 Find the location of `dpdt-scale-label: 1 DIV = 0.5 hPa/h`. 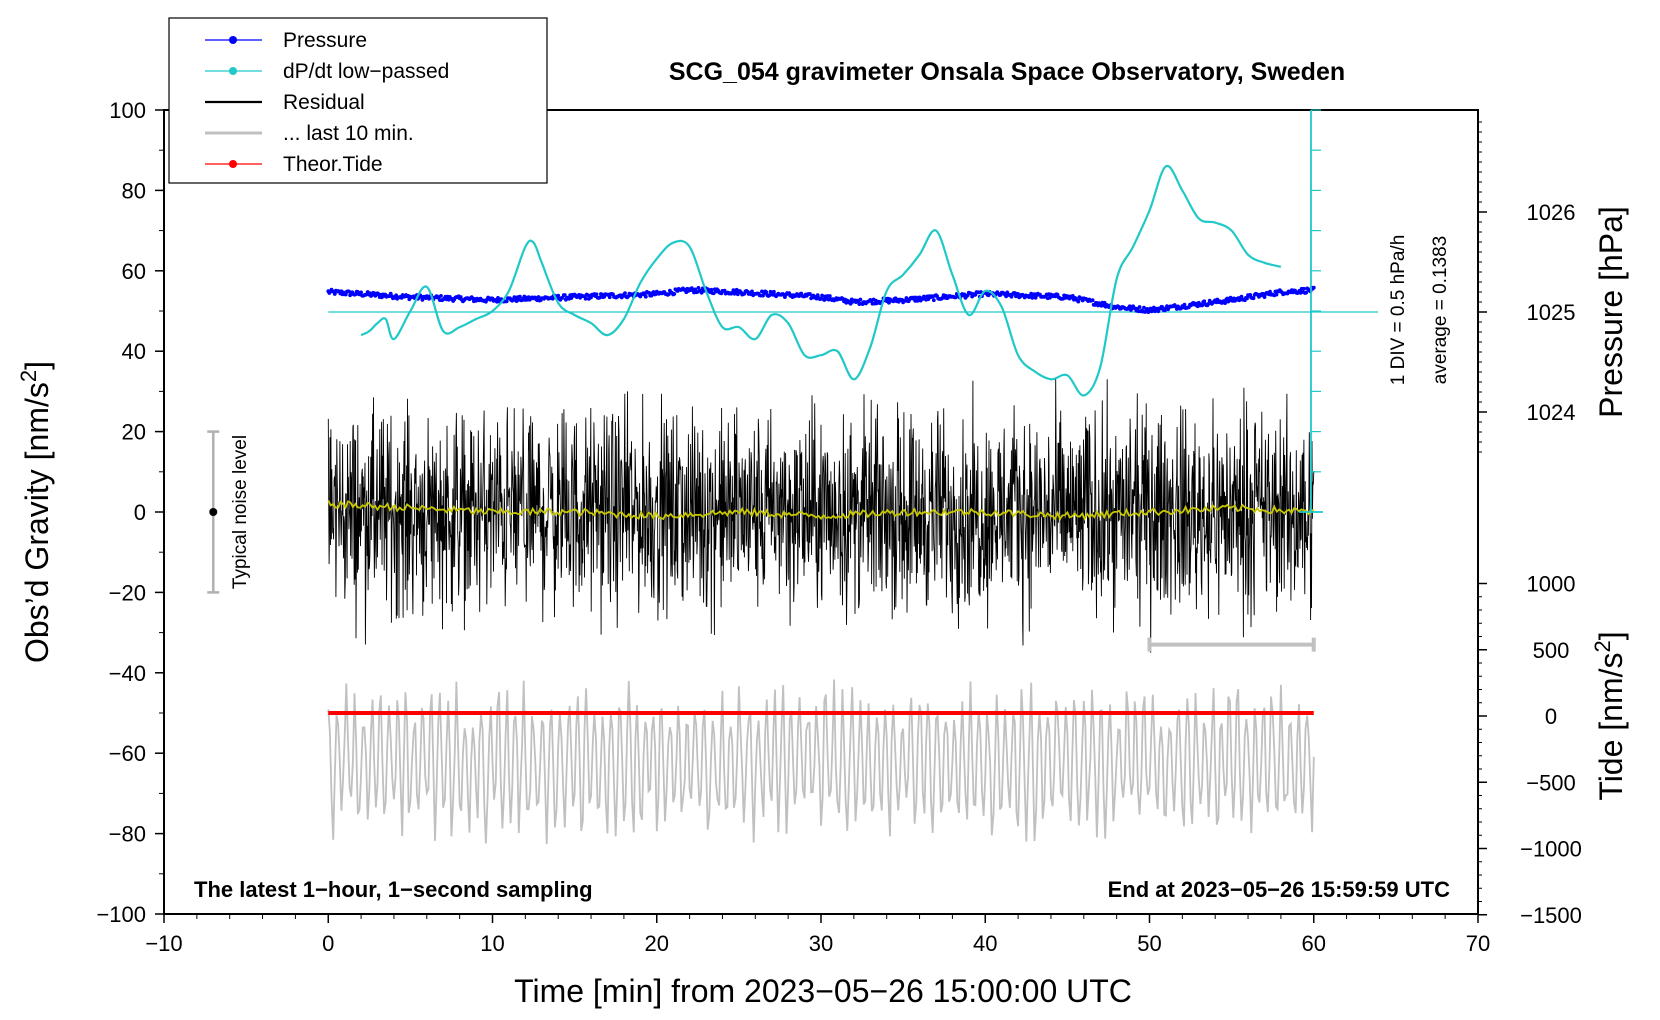

dpdt-scale-label: 1 DIV = 0.5 hPa/h is located at coordinates (1398, 310).